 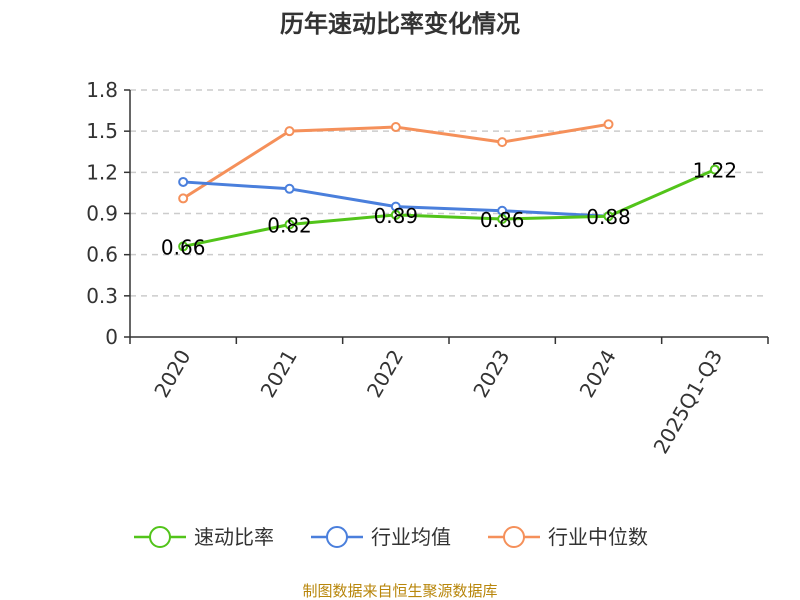 I want to click on series-line, so click(x=449, y=208).